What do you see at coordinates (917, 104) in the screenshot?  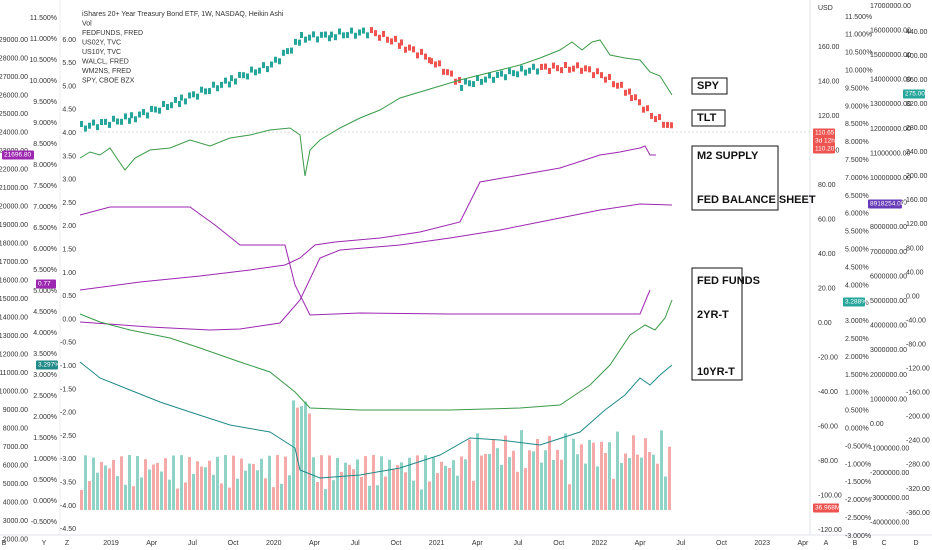 I see `axis-label: 320.00` at bounding box center [917, 104].